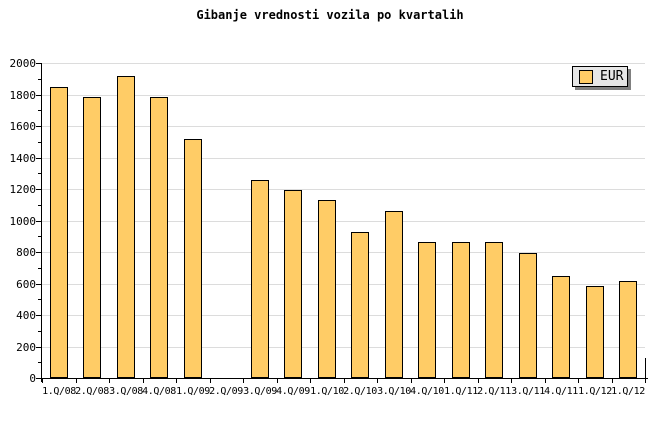 Image resolution: width=660 pixels, height=440 pixels. I want to click on y-tick-label: 1800, so click(23, 95).